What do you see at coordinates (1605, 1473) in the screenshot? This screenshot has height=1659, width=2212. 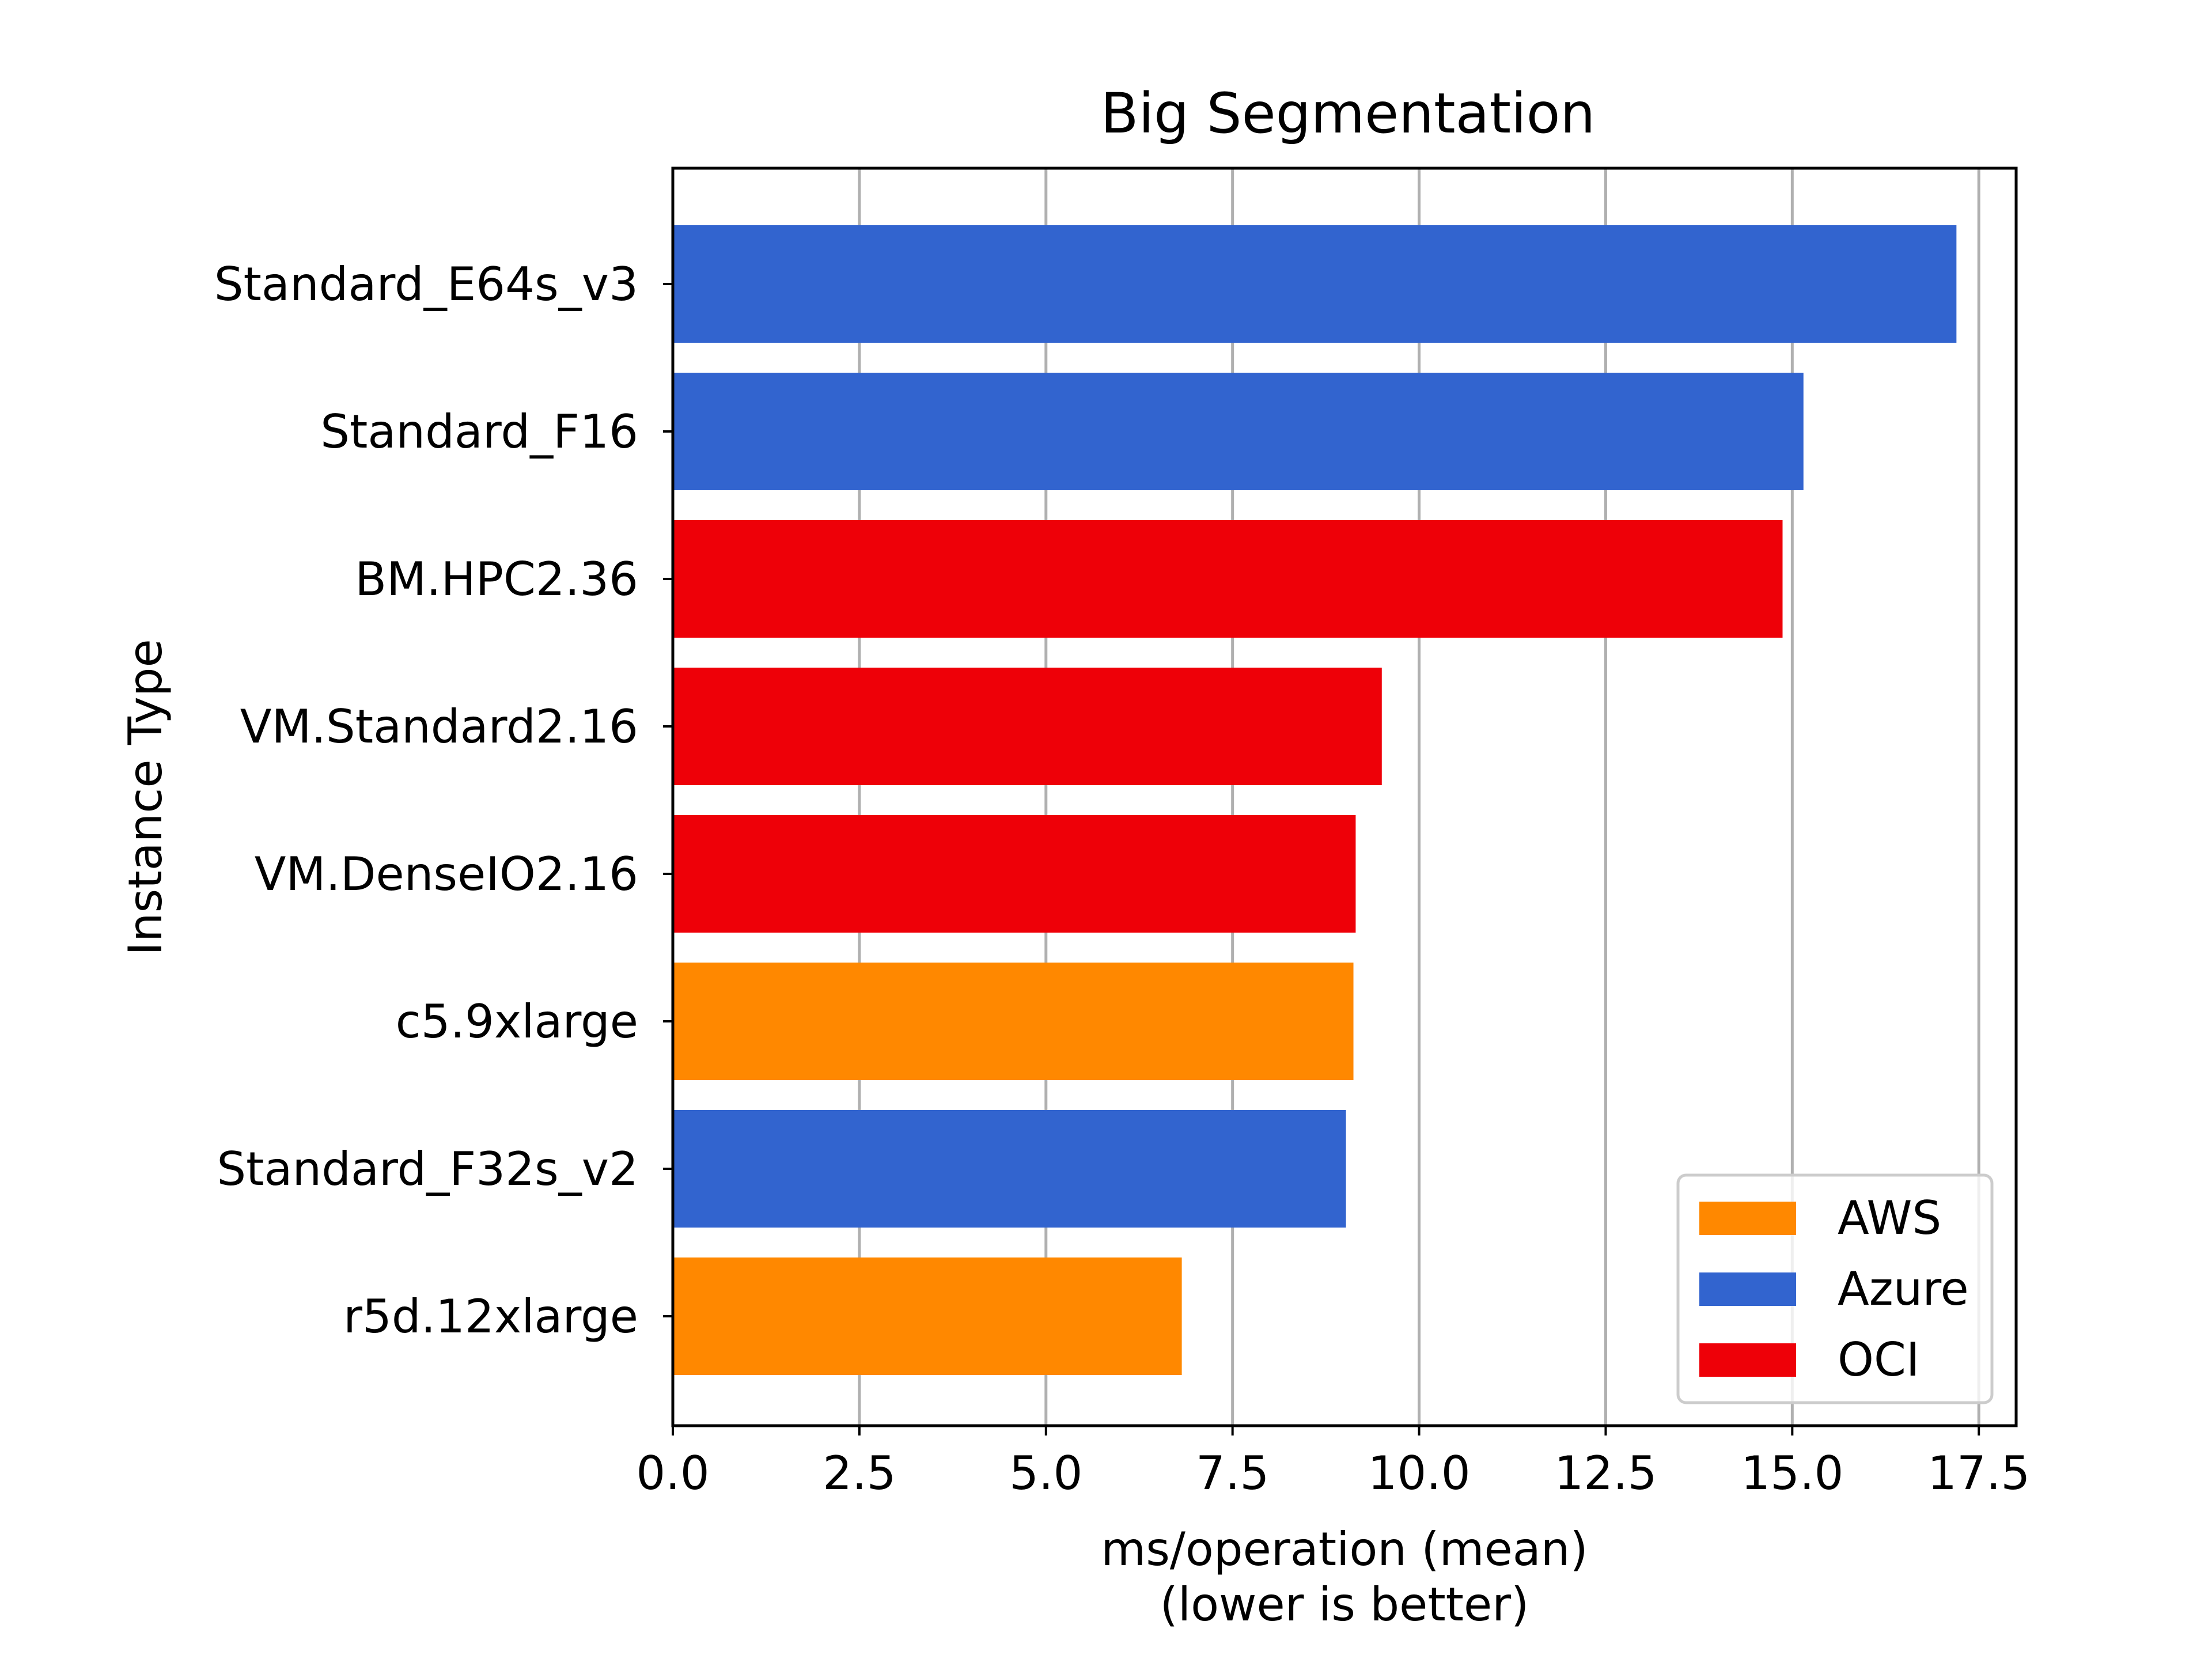 I see `x-tick-label: 12.5` at bounding box center [1605, 1473].